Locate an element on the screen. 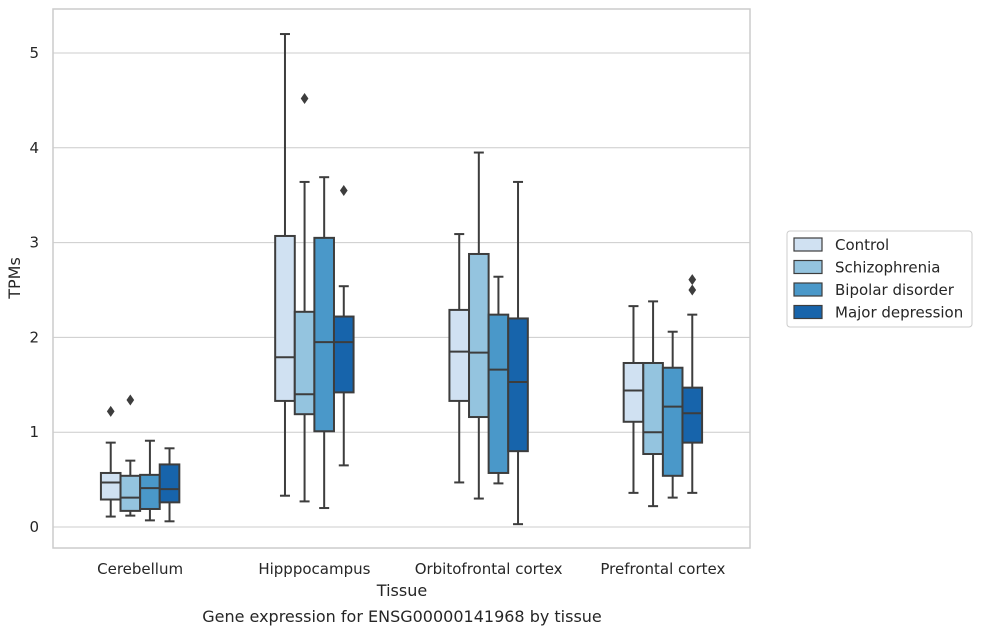 The width and height of the screenshot is (983, 634). legend-item: Control is located at coordinates (841, 245).